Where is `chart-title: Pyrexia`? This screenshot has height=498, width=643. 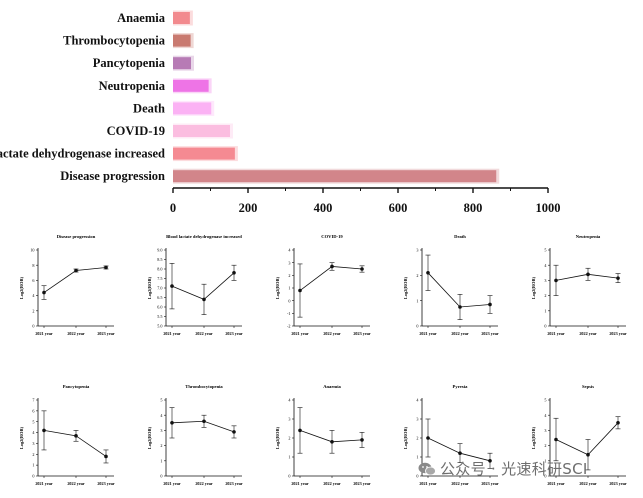 chart-title: Pyrexia is located at coordinates (461, 386).